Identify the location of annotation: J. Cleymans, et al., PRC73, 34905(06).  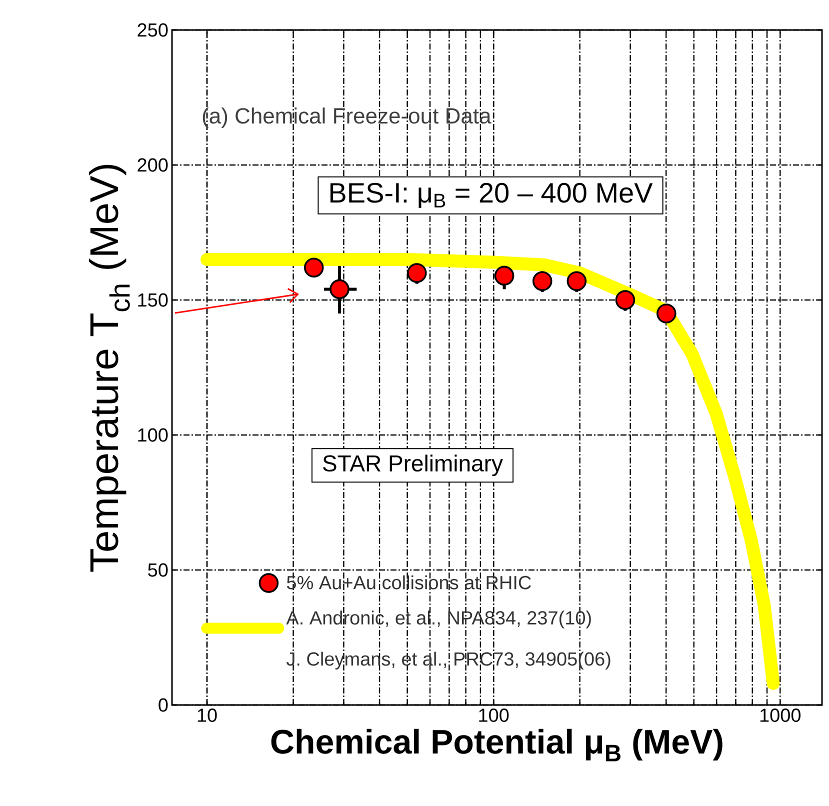
(448, 661).